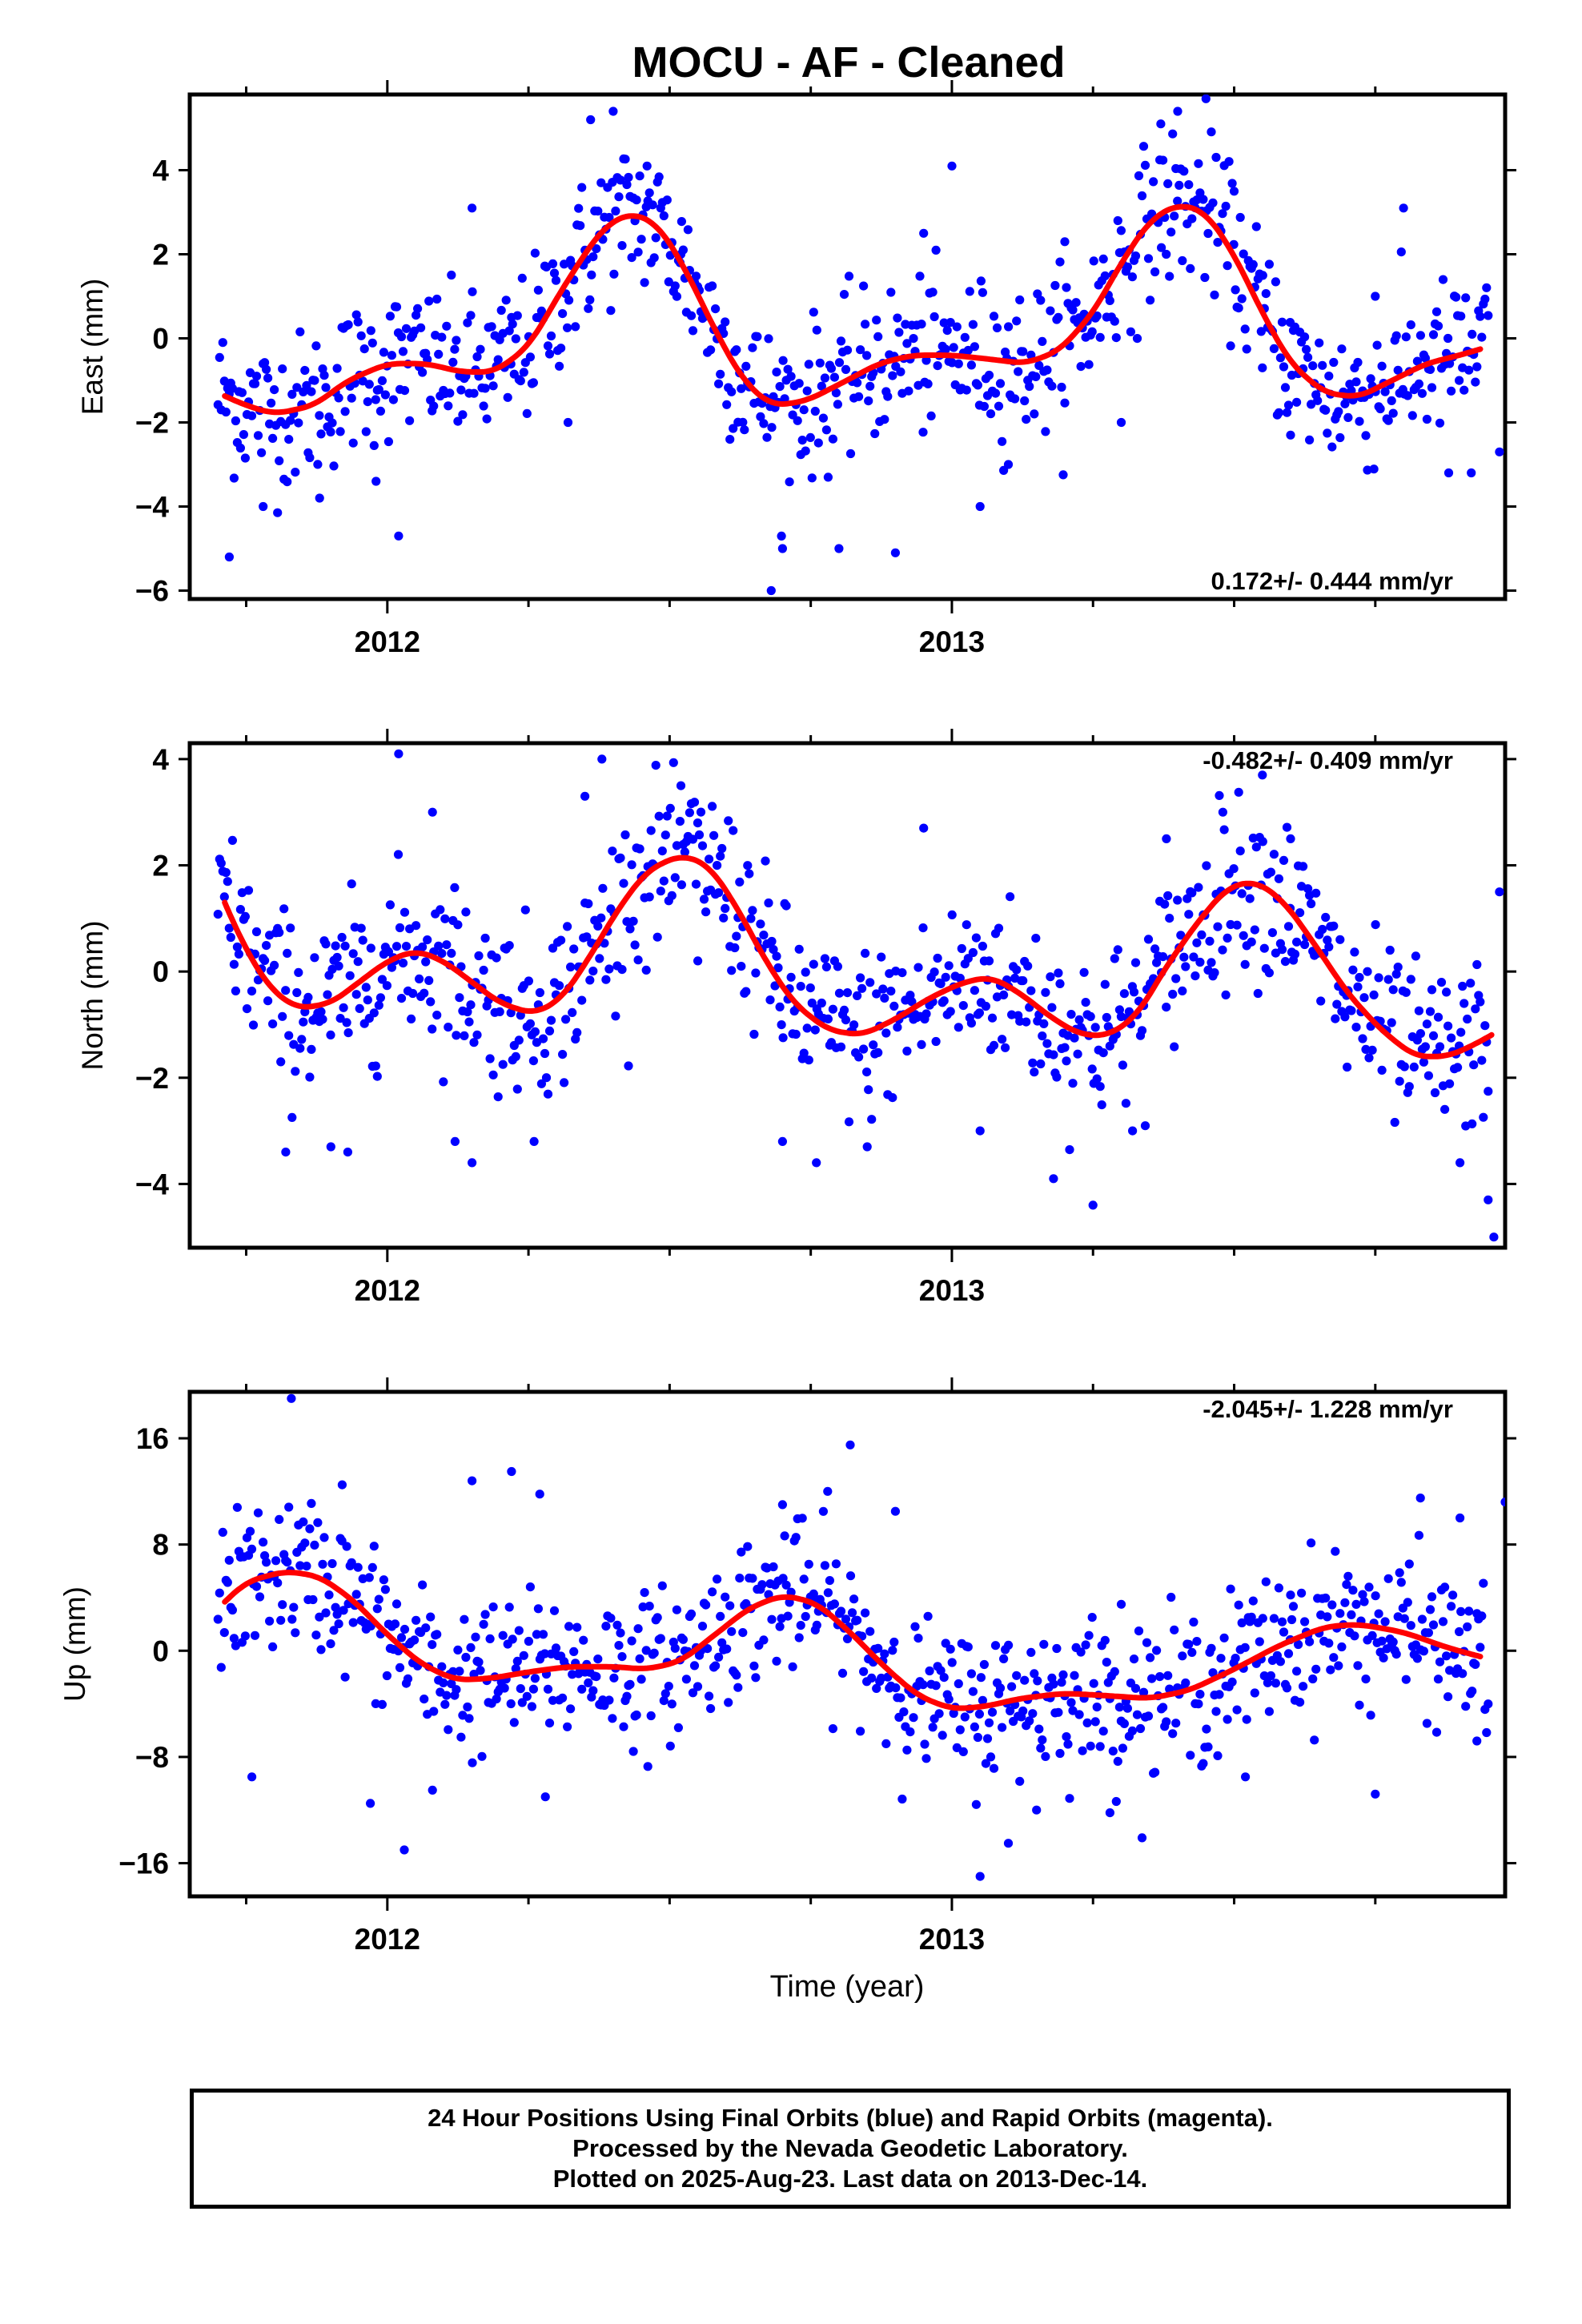 This screenshot has height=2324, width=1582. Describe the element at coordinates (92, 995) in the screenshot. I see `north-y-axis-label: North (mm)` at that location.